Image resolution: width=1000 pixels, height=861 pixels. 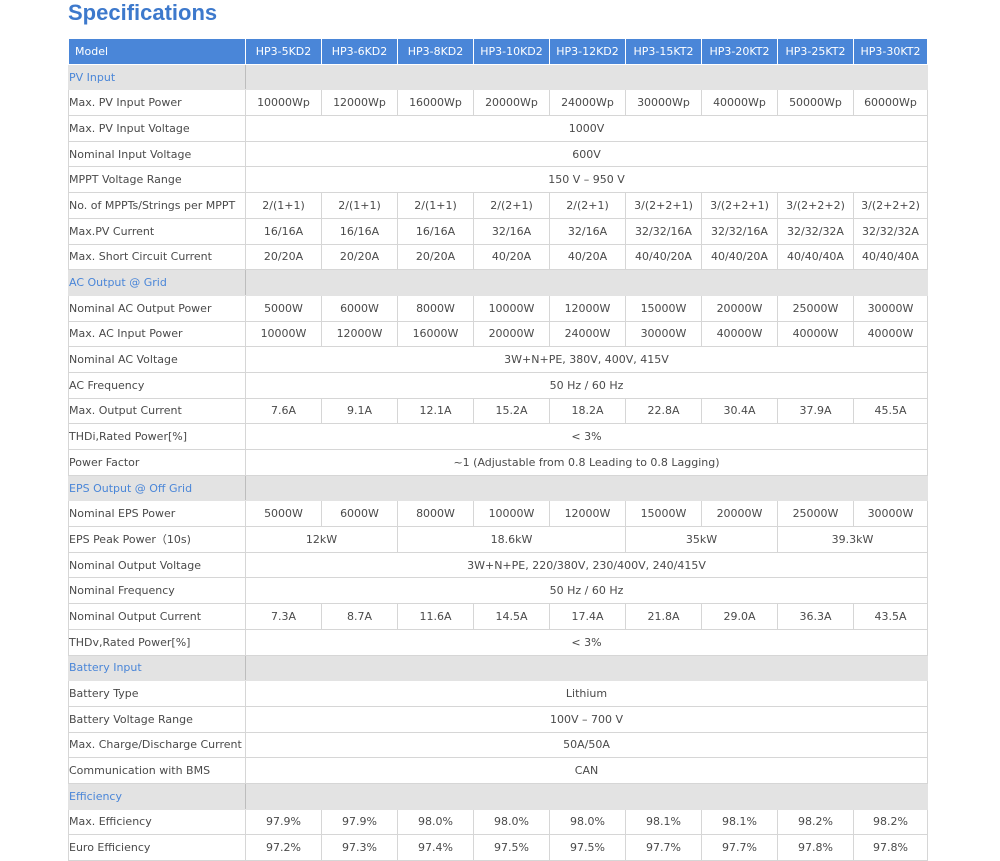 I want to click on value-cell: 22.8A, so click(x=663, y=411).